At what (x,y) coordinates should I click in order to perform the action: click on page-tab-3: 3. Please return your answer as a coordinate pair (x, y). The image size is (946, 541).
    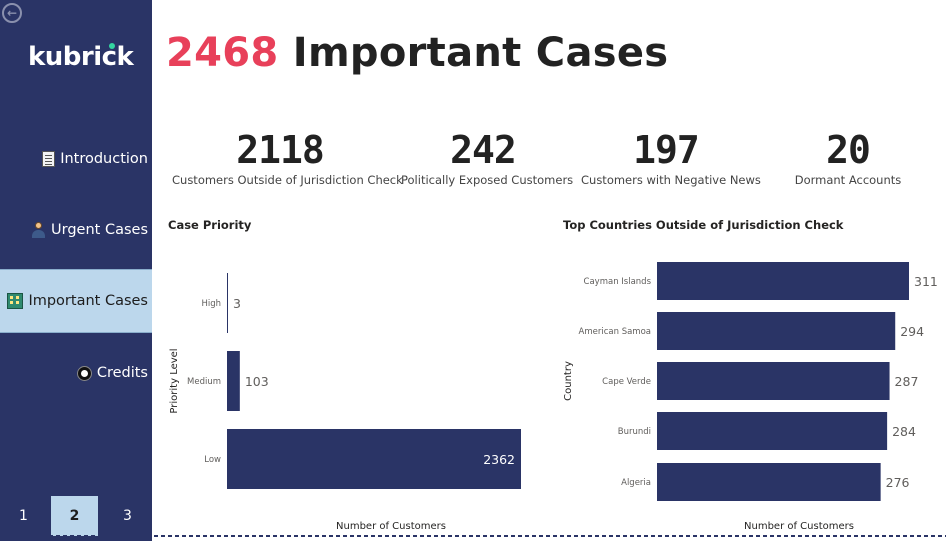
    Looking at the image, I should click on (127, 516).